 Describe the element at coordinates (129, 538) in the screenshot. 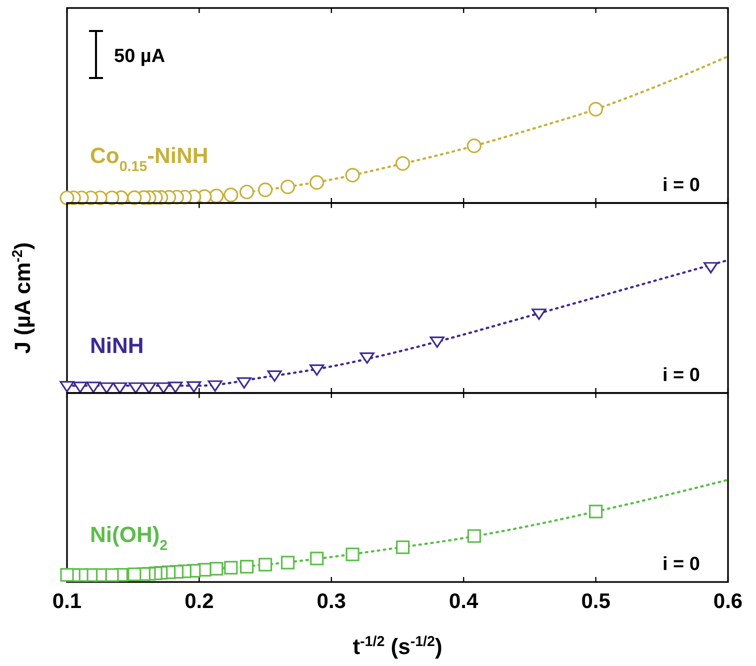

I see `series-label: Ni(OH)$_{2}$` at that location.